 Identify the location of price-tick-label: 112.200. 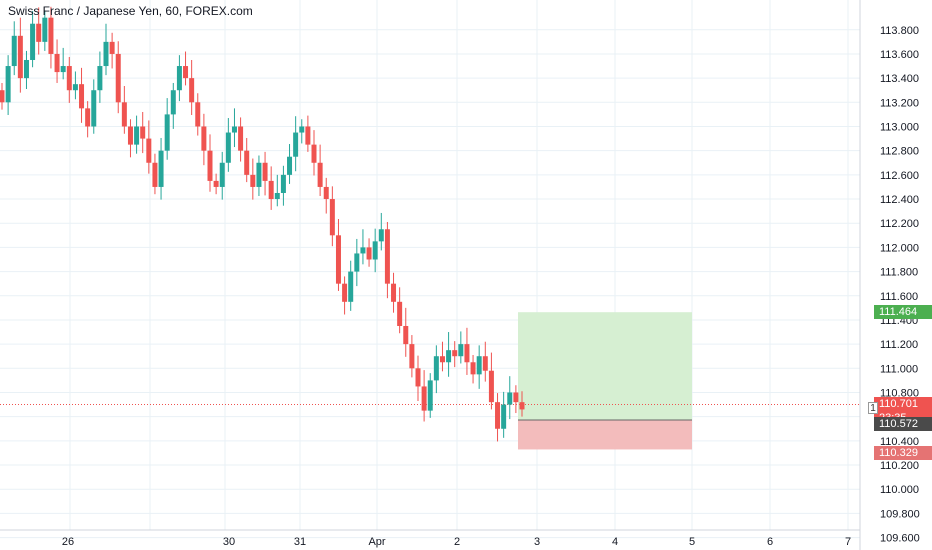
(899, 224).